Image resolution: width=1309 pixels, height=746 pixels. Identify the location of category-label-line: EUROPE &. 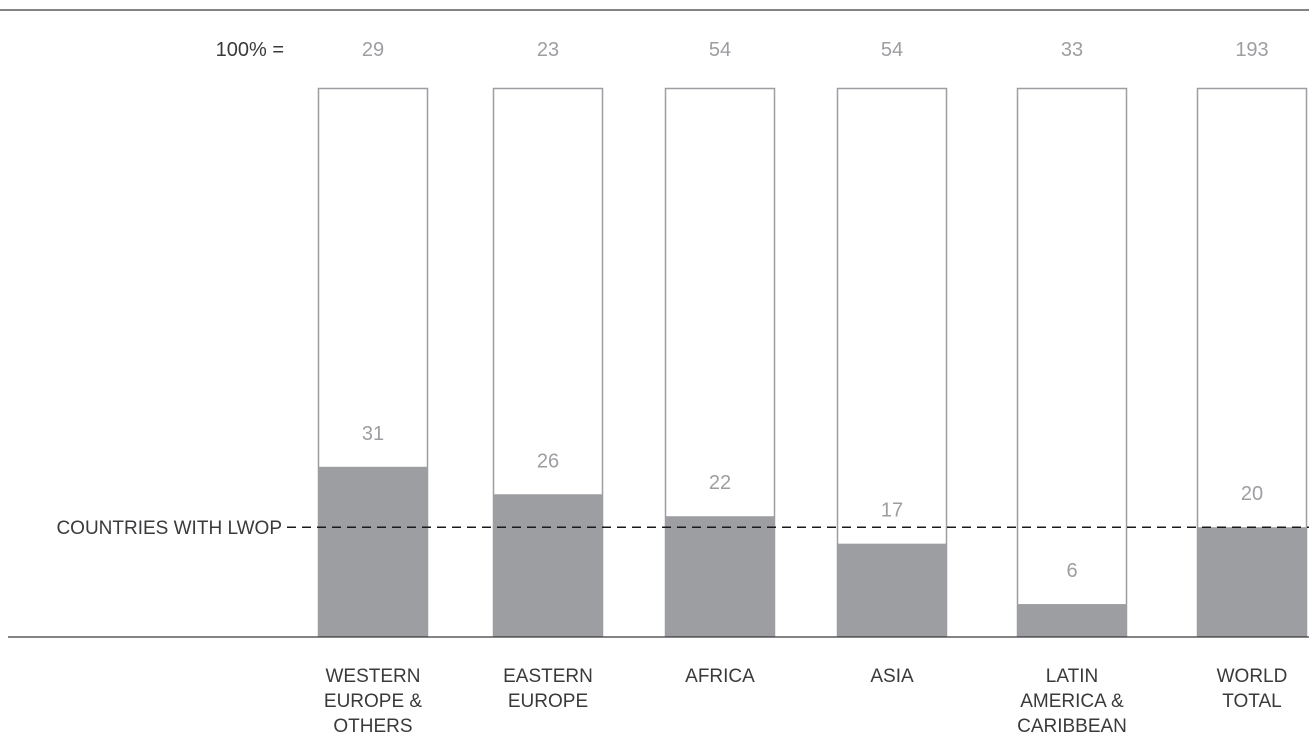
(373, 701).